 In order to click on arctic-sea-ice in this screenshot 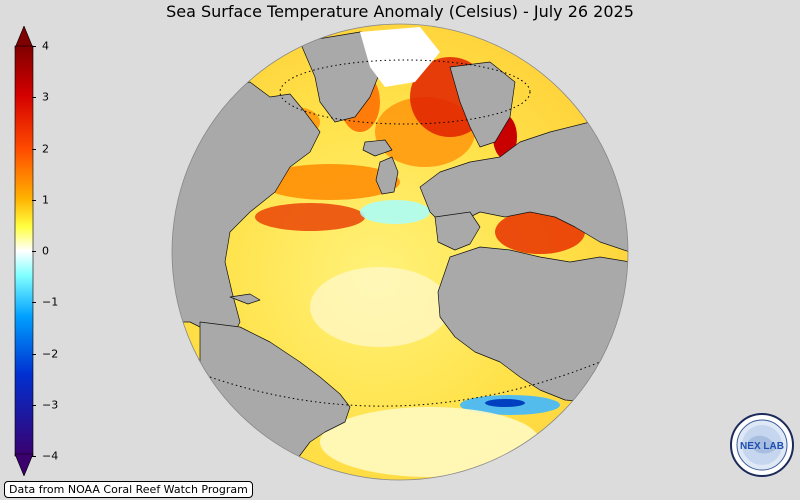, I will do `click(400, 57)`.